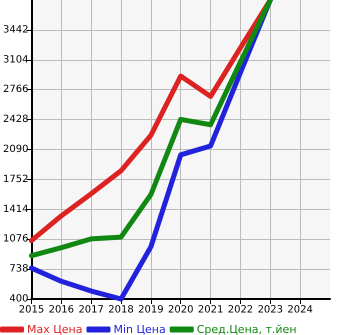 This screenshot has width=345, height=335. What do you see at coordinates (15, 120) in the screenshot?
I see `y-tick-label: 2428` at bounding box center [15, 120].